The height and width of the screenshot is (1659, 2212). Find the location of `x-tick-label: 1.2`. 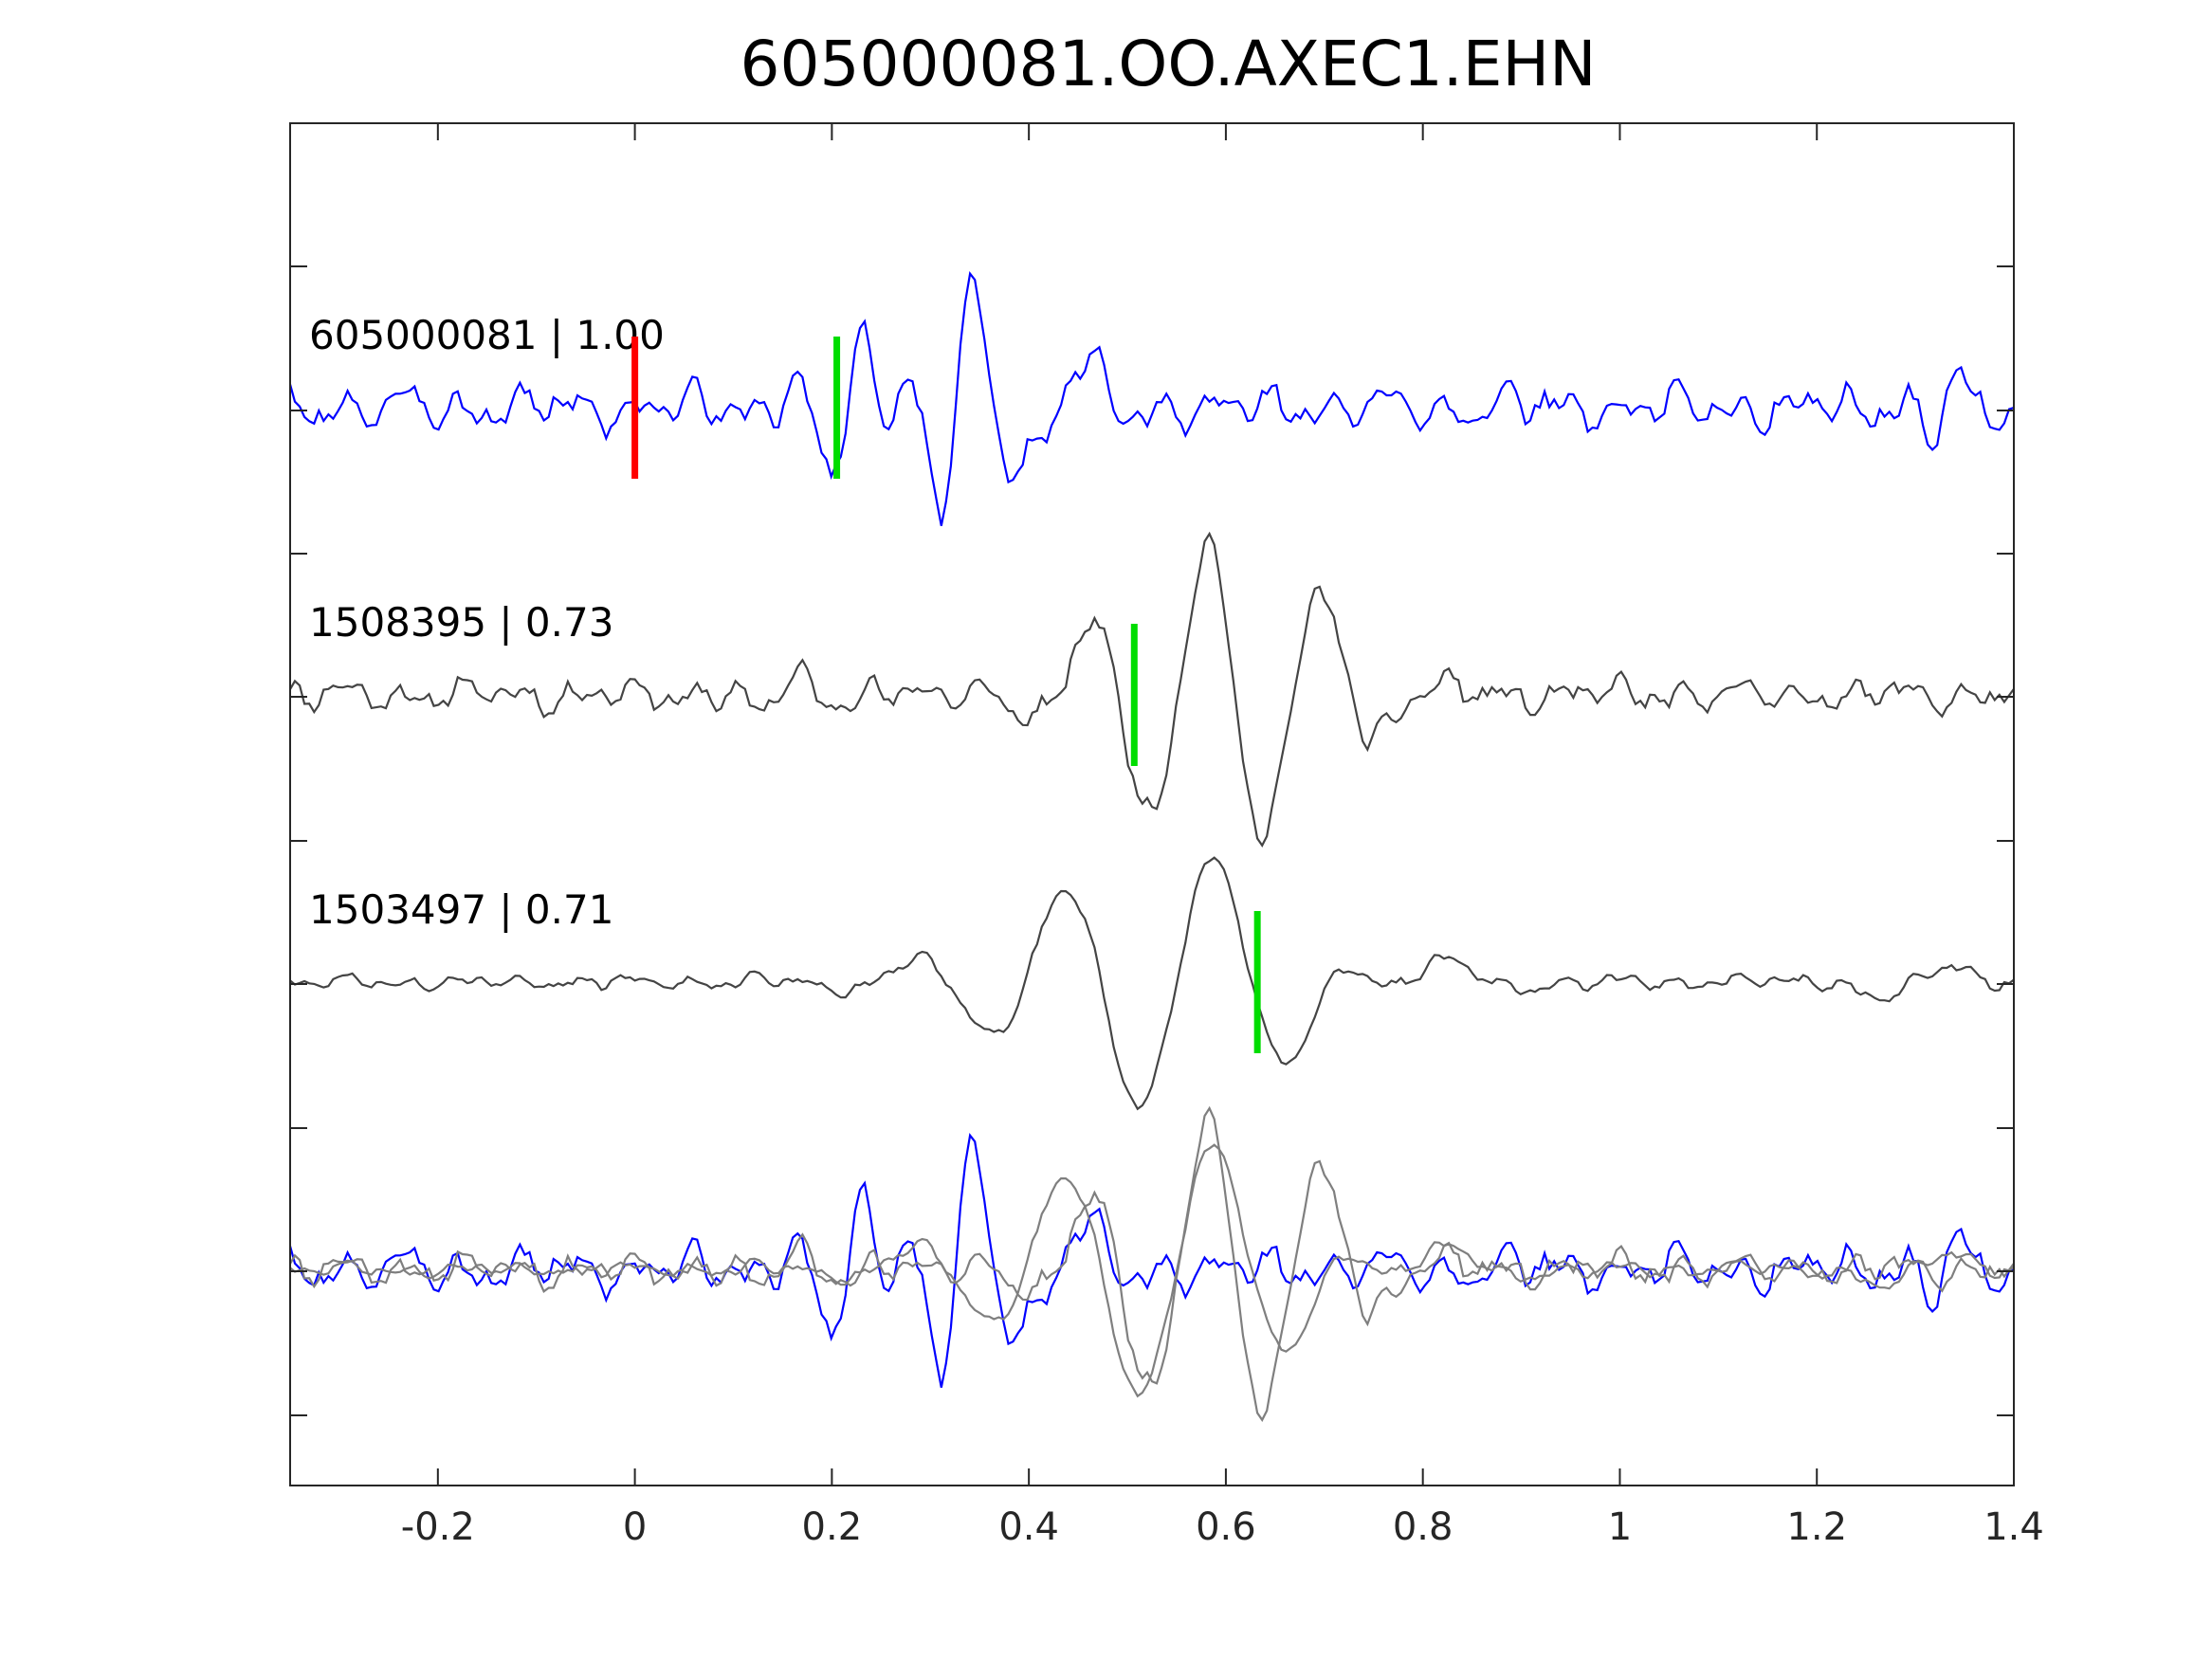

x-tick-label: 1.2 is located at coordinates (1816, 1527).